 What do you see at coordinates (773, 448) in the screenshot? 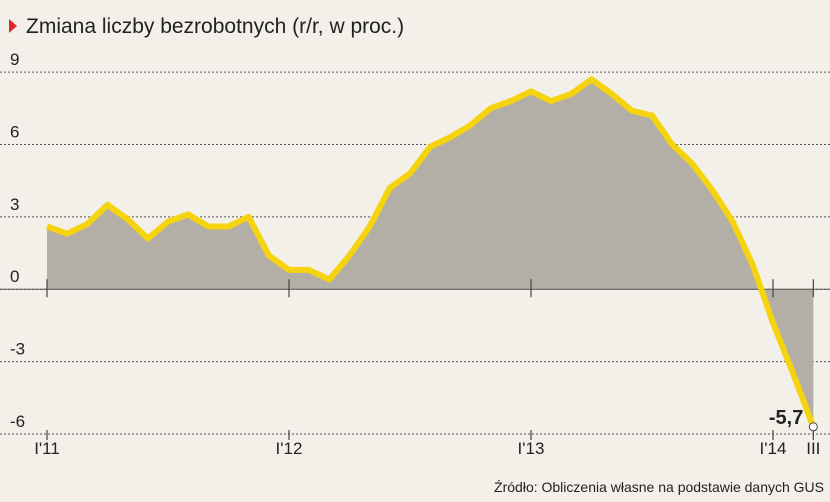
I see `x-tick-label: I'14` at bounding box center [773, 448].